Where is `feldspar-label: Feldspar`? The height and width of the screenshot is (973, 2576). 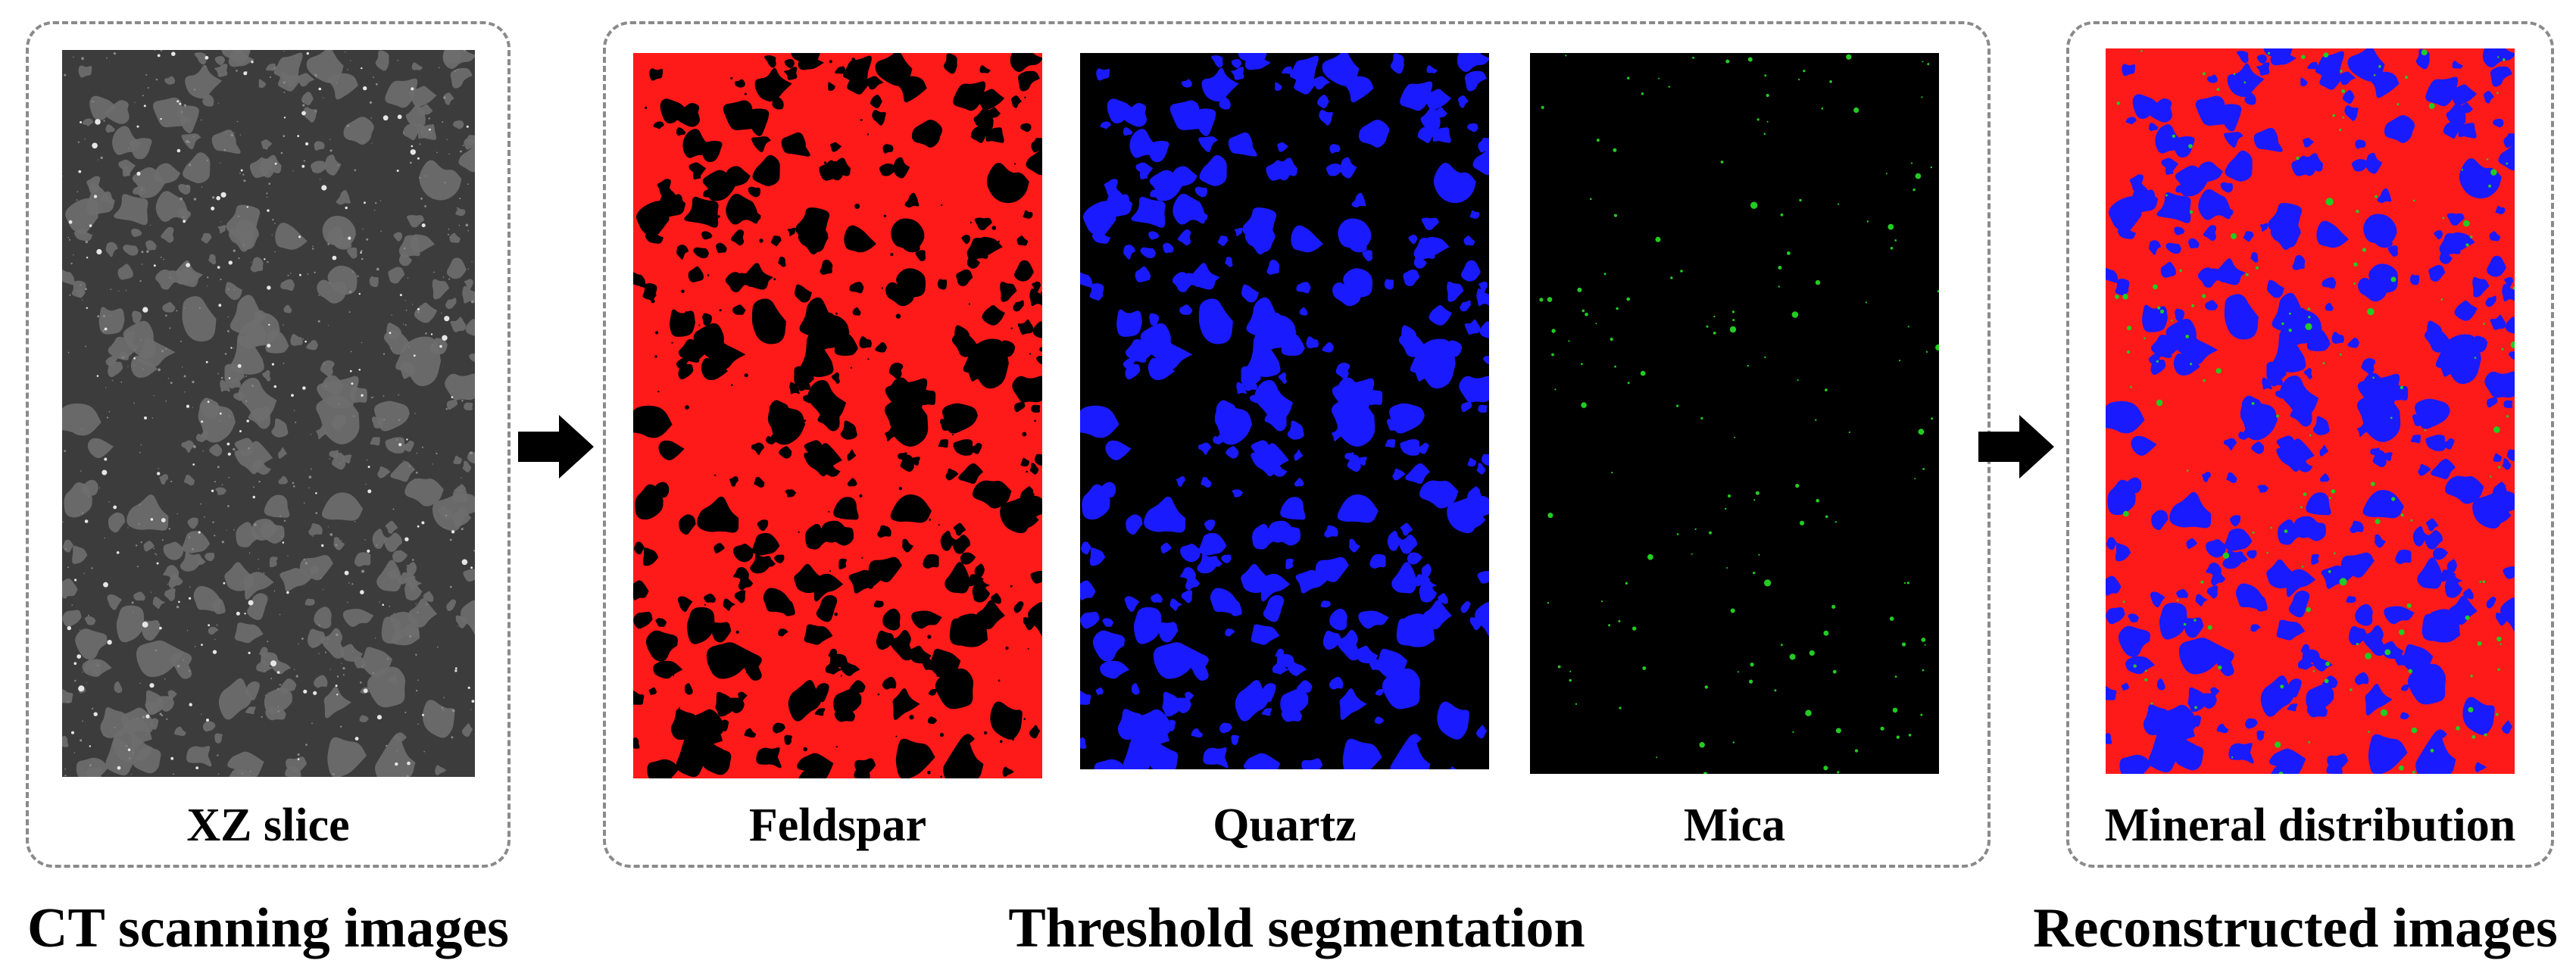 feldspar-label: Feldspar is located at coordinates (838, 825).